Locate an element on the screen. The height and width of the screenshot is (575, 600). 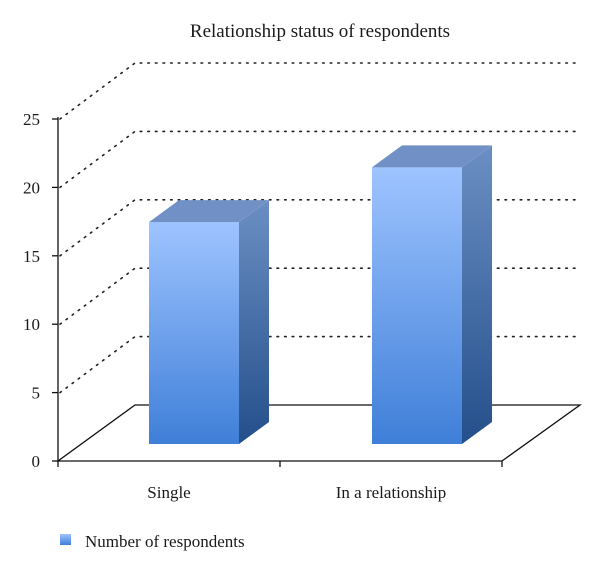
legend: Number of respondents is located at coordinates (152, 541).